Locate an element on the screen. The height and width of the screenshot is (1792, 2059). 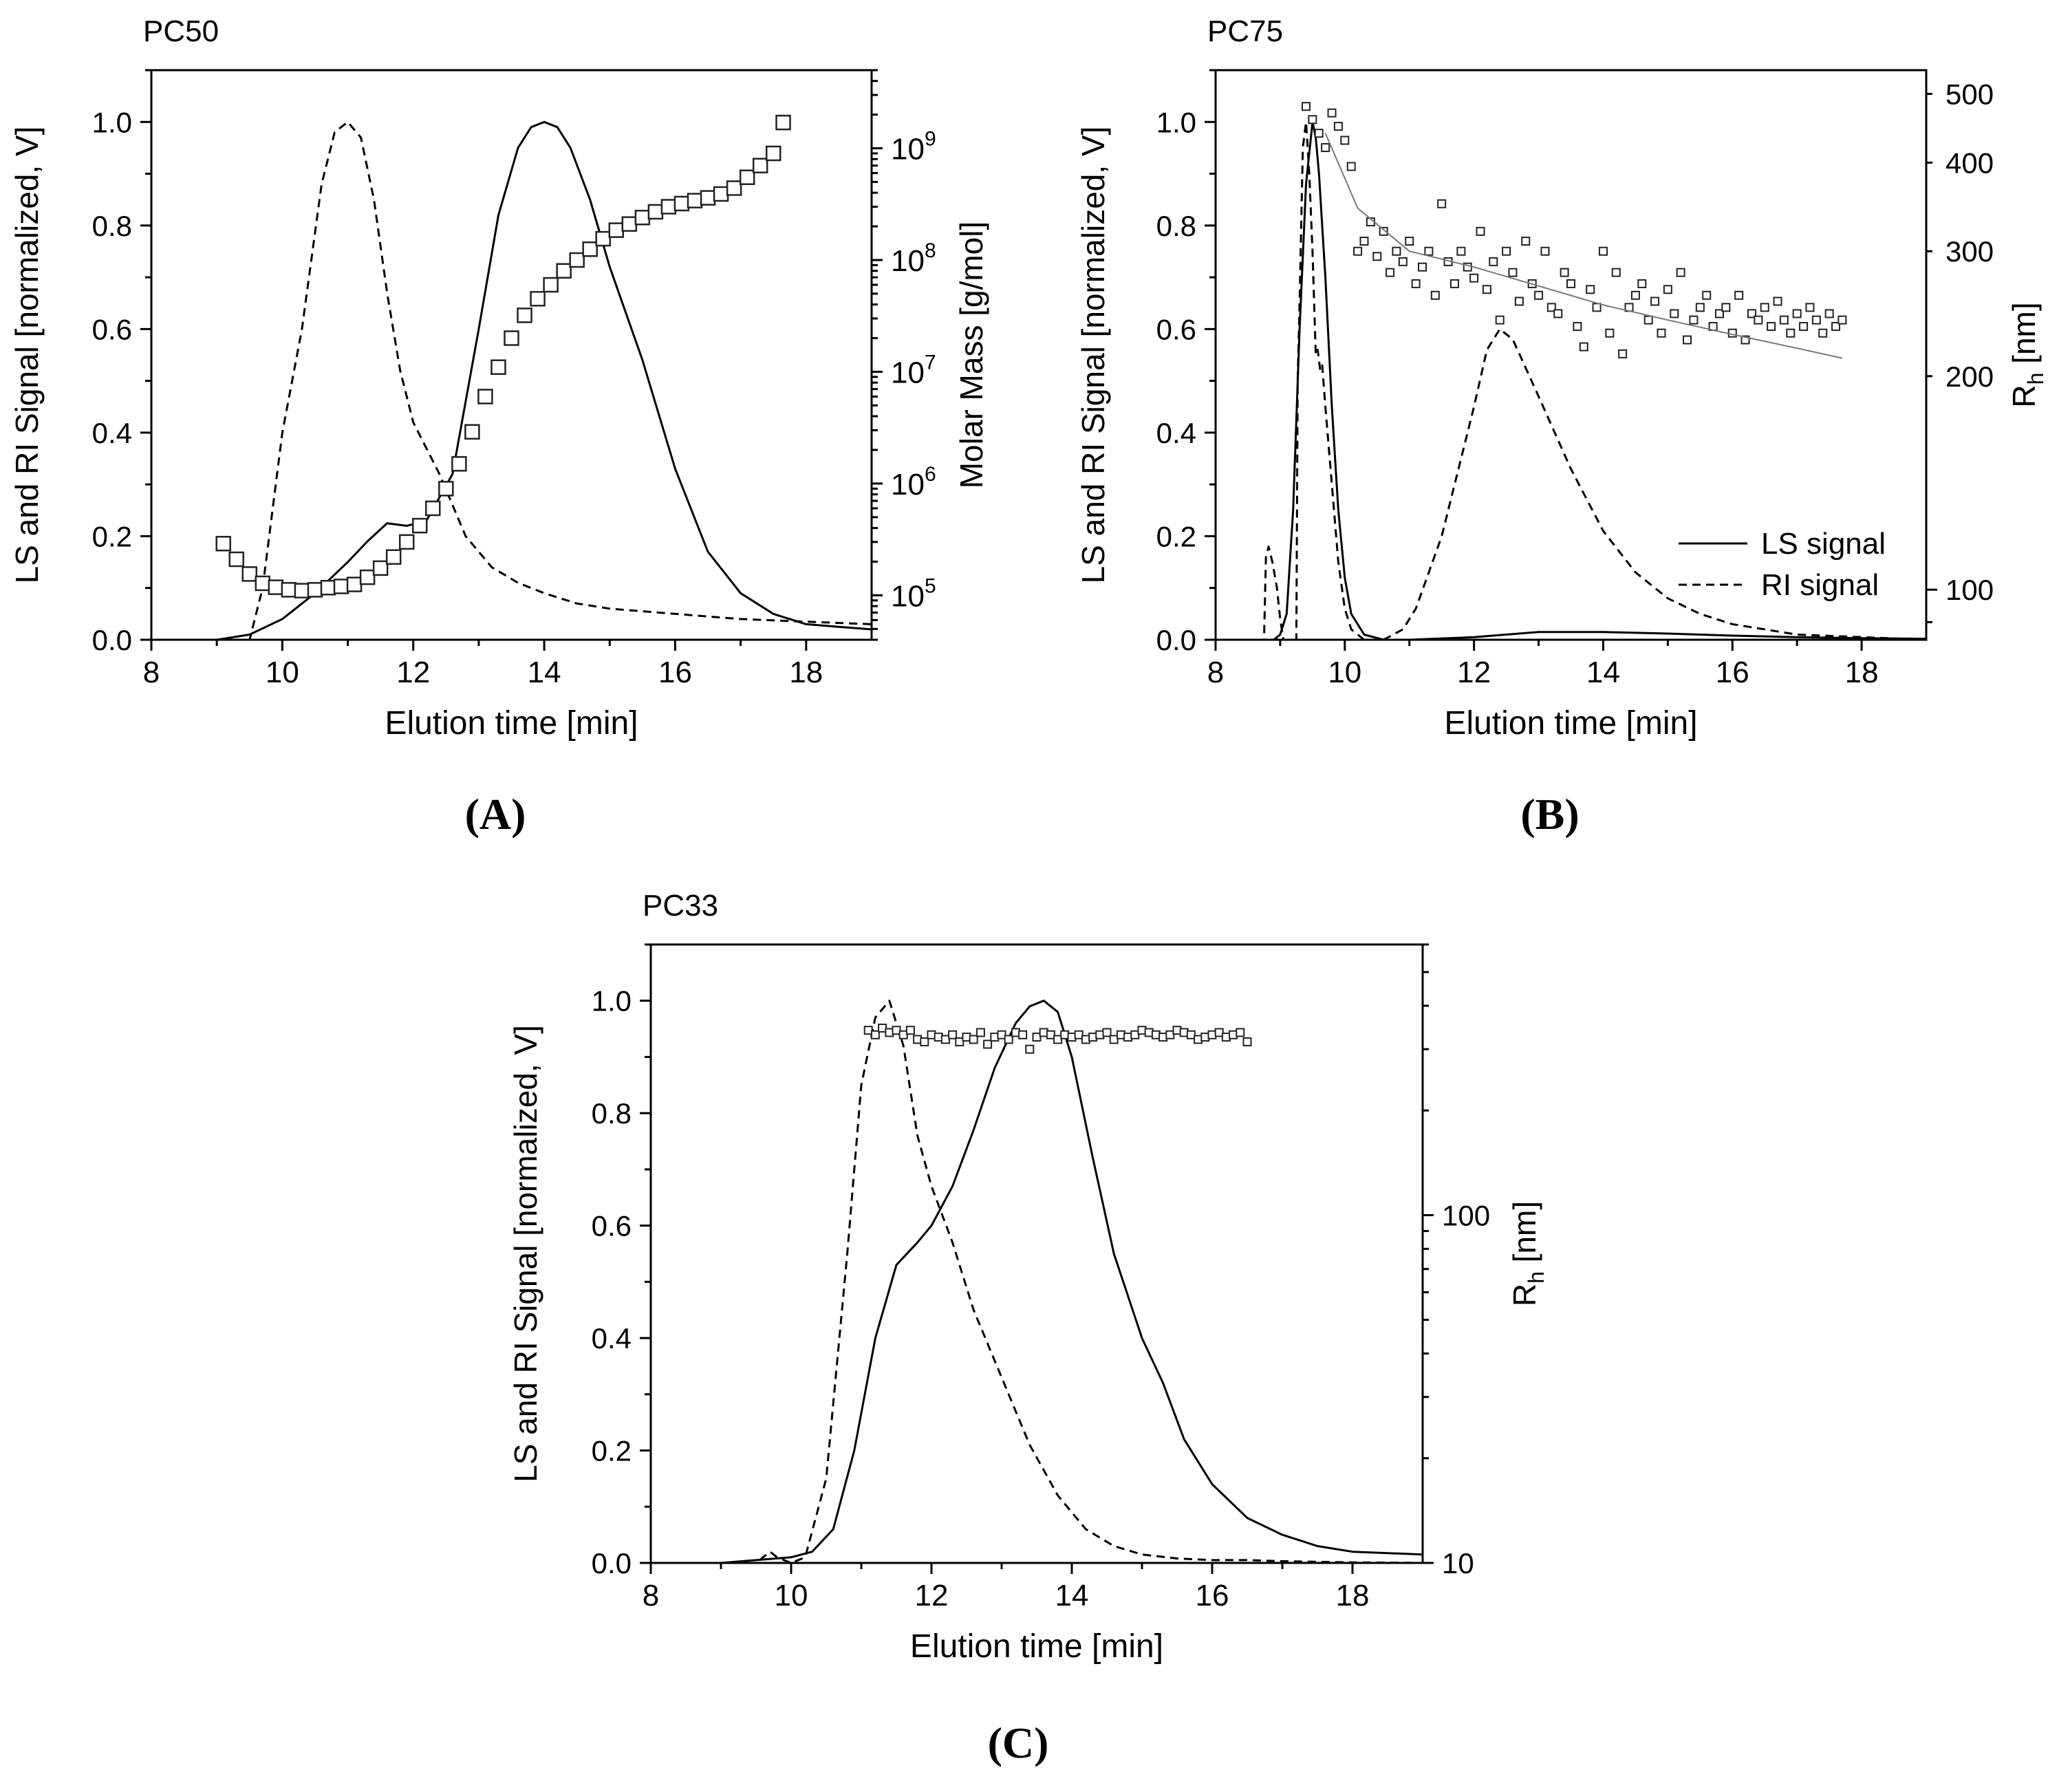
panel-title: PC33 is located at coordinates (681, 906).